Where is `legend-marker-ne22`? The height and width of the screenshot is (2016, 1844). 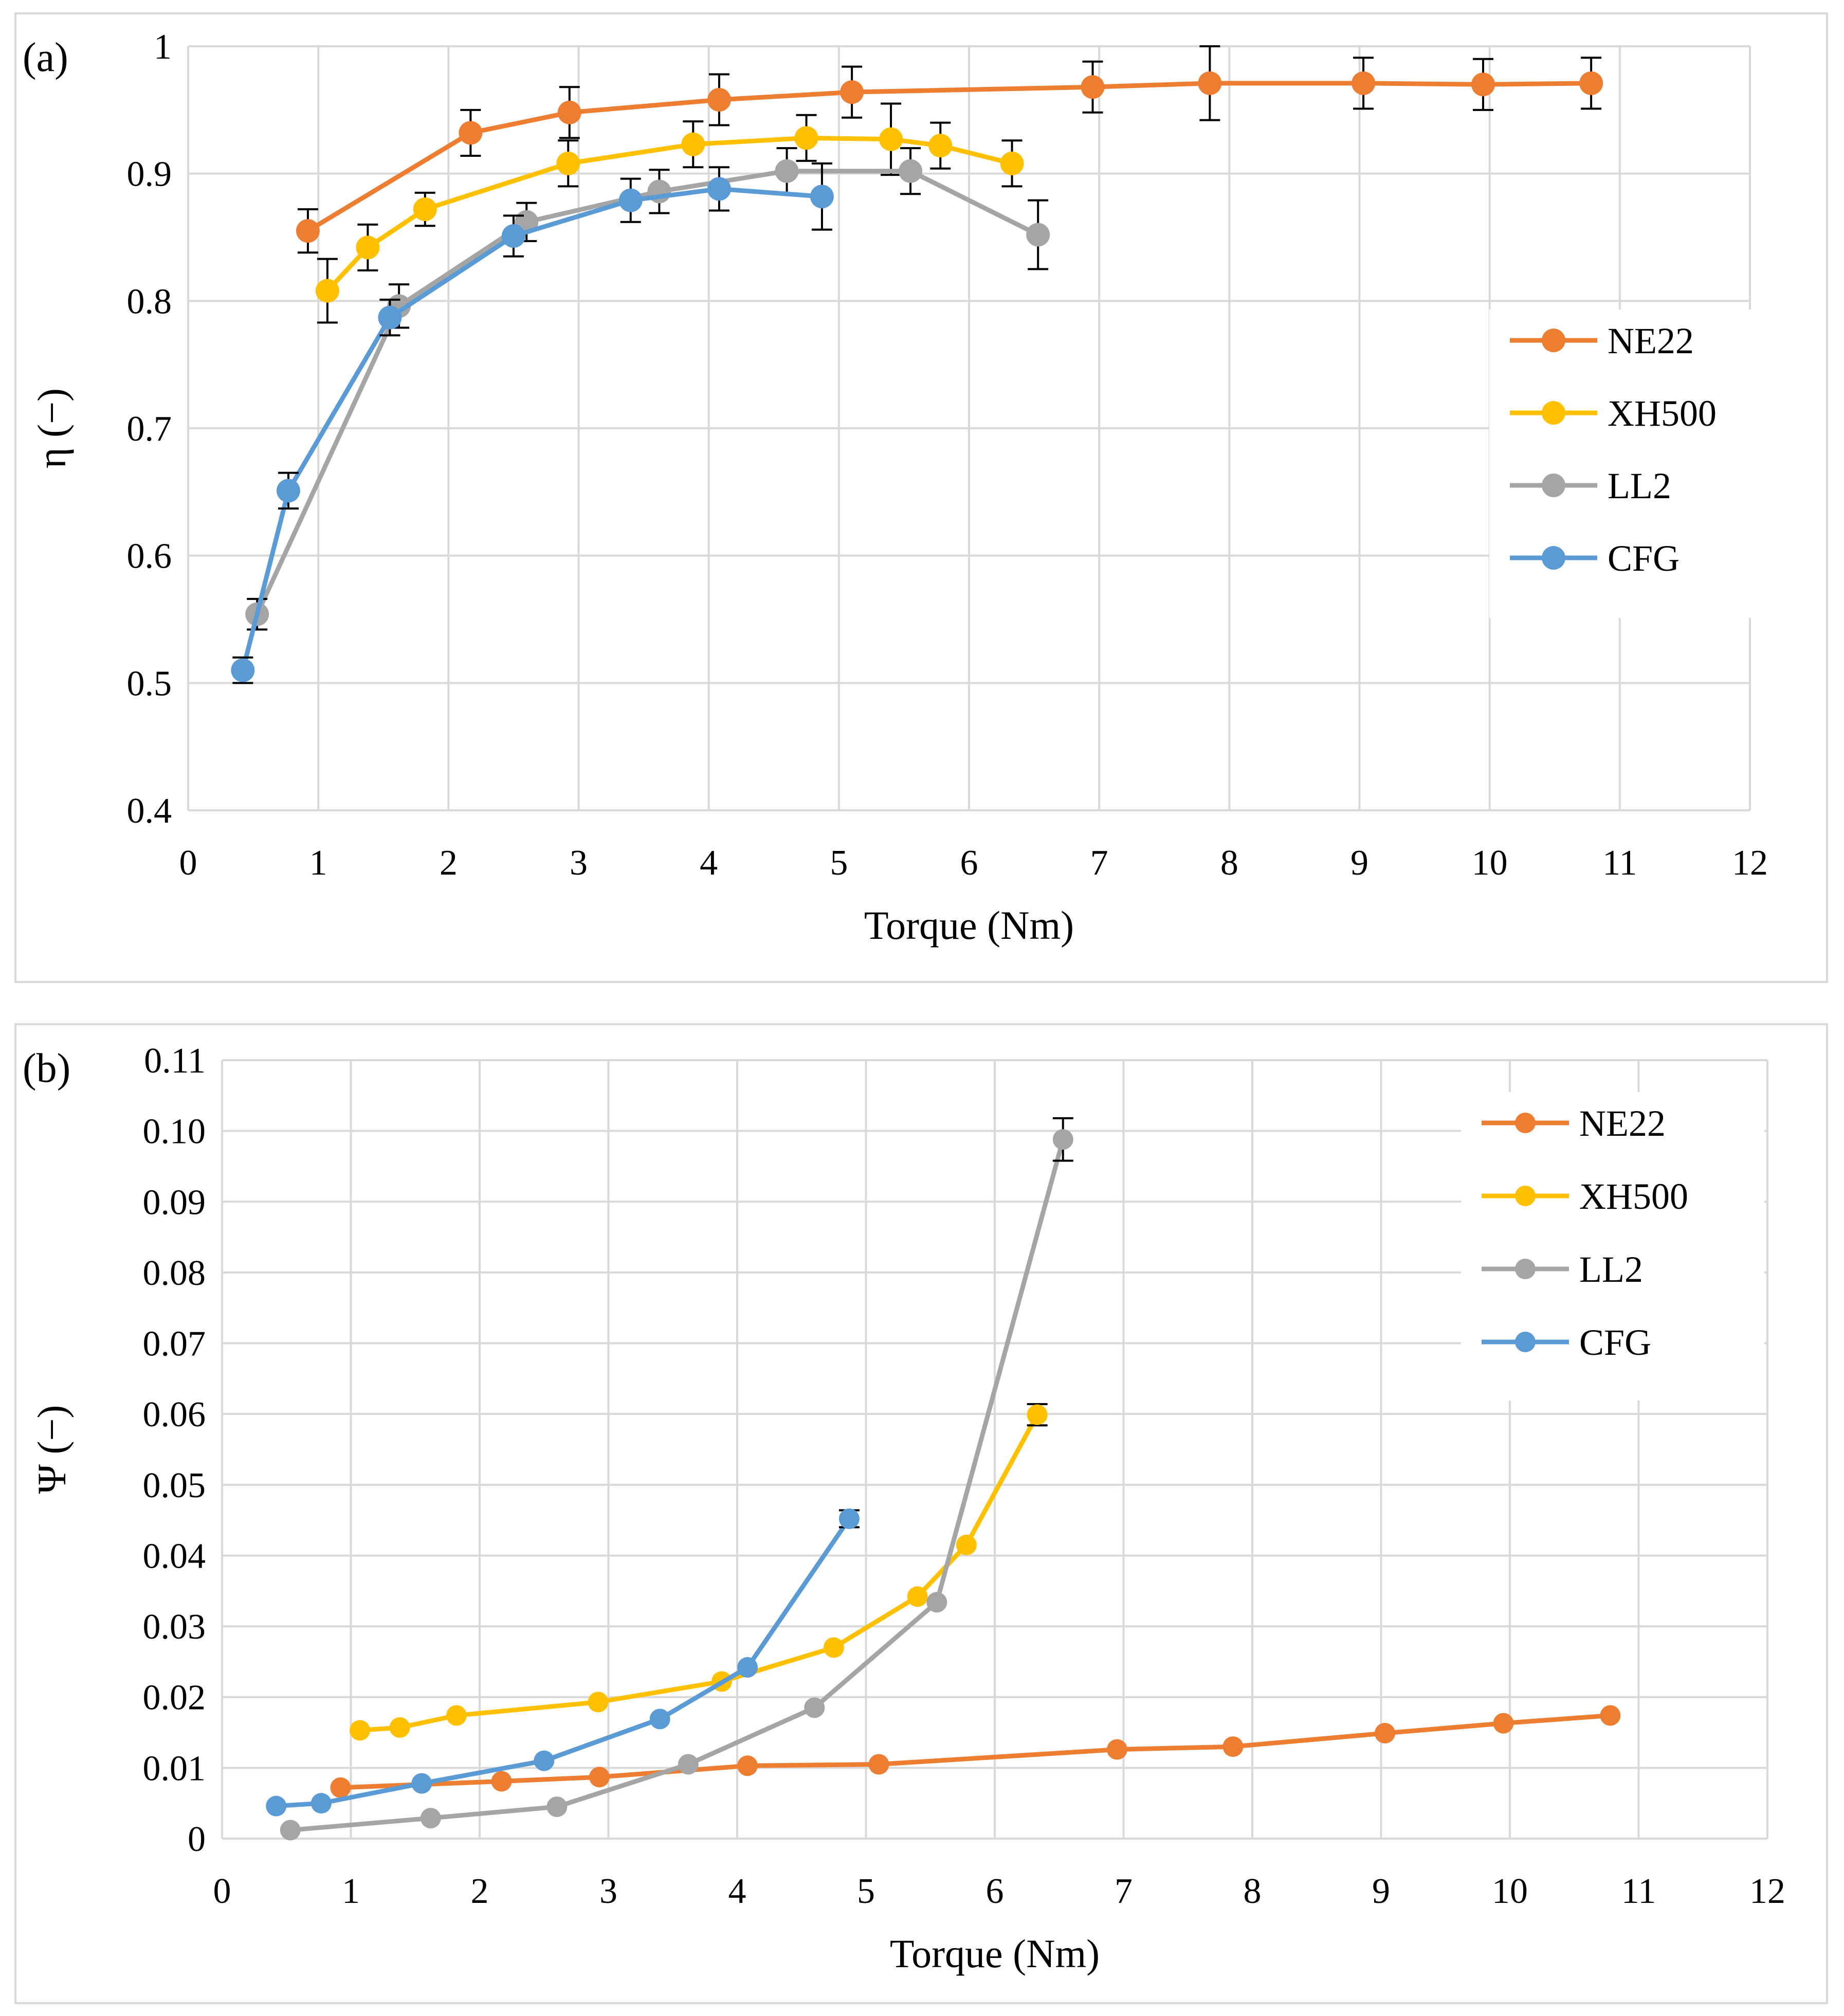 legend-marker-ne22 is located at coordinates (1553, 340).